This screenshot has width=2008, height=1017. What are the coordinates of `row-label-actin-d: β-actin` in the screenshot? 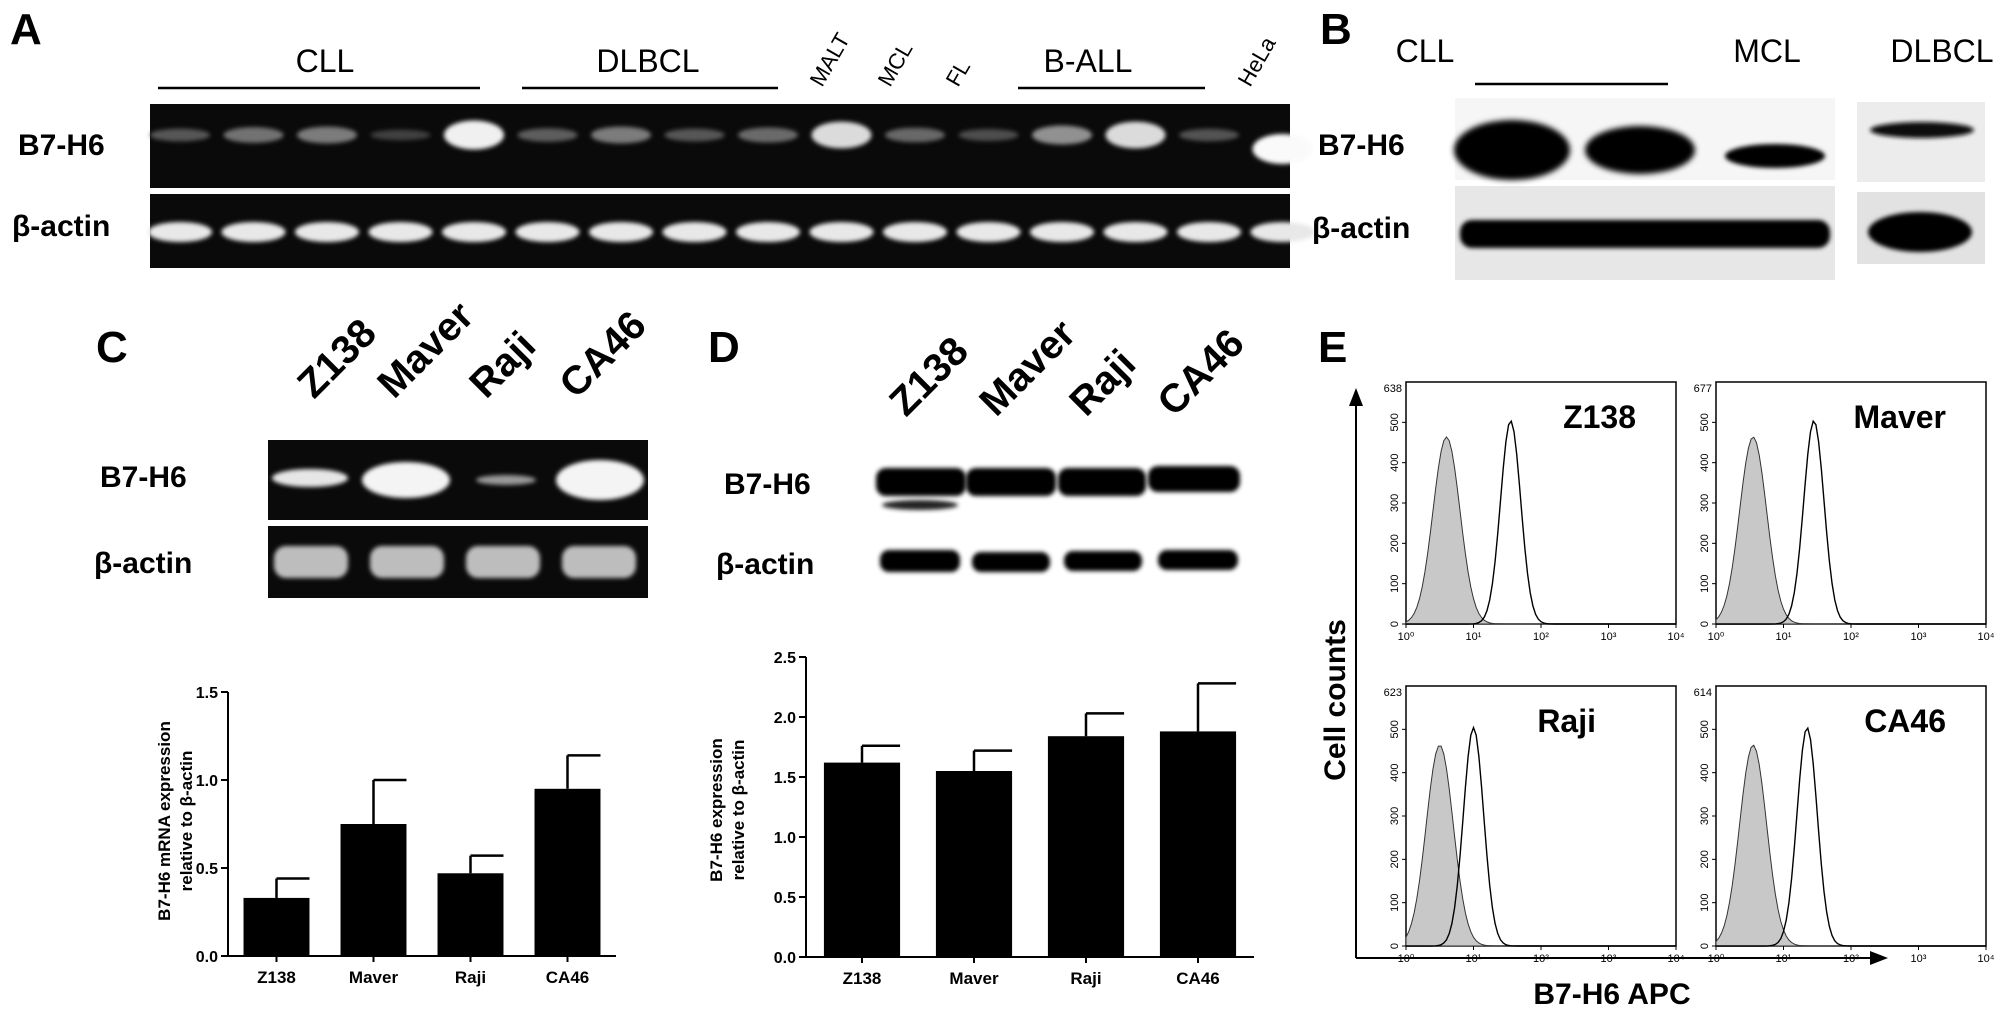 It's located at (765, 564).